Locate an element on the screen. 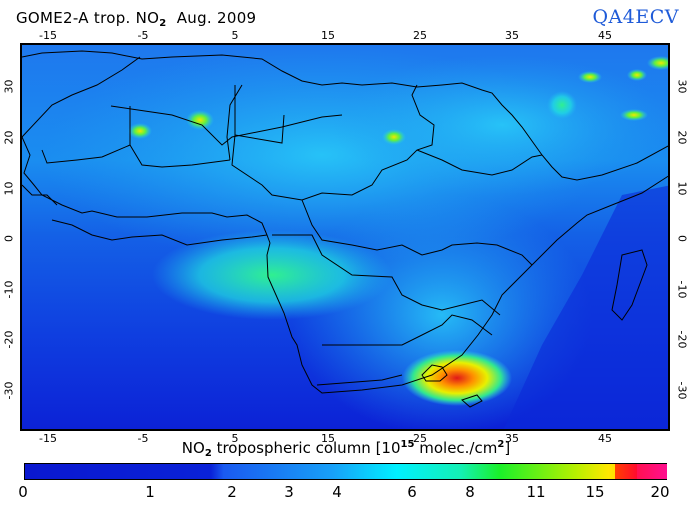  label-text: NO is located at coordinates (193, 448).